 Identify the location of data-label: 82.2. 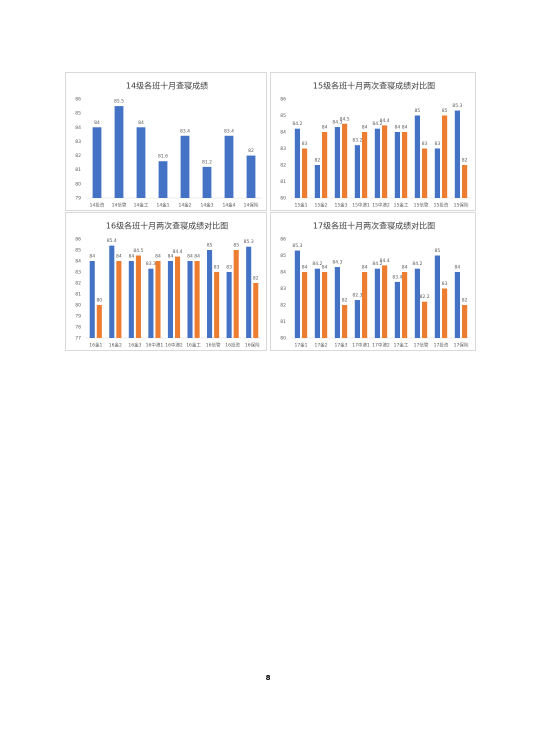
(425, 297).